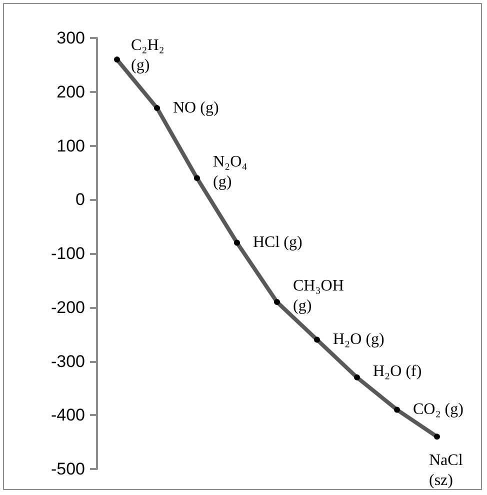  I want to click on data-label: NaCl (sz), so click(446, 471).